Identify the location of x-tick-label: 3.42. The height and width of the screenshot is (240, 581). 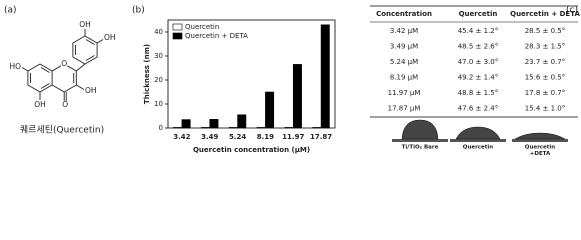
(181, 137).